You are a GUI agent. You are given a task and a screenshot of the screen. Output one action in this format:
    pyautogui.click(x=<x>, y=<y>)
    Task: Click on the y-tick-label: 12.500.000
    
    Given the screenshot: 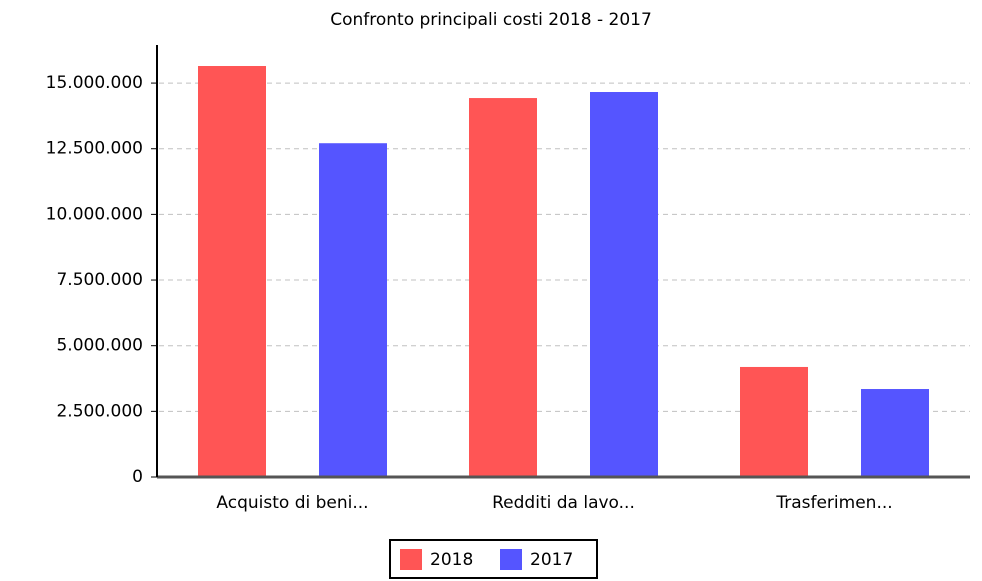 What is the action you would take?
    pyautogui.click(x=94, y=149)
    